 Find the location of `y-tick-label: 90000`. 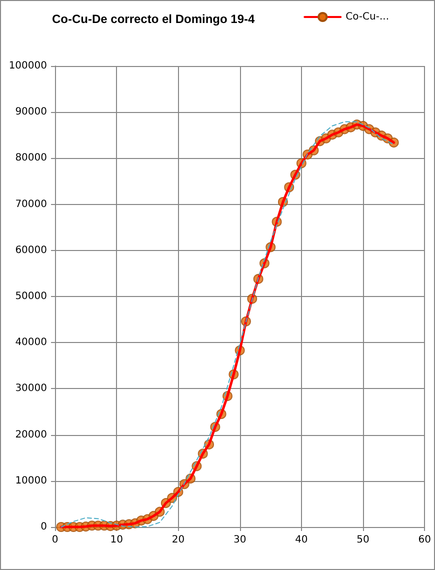

y-tick-label: 90000 is located at coordinates (31, 112).